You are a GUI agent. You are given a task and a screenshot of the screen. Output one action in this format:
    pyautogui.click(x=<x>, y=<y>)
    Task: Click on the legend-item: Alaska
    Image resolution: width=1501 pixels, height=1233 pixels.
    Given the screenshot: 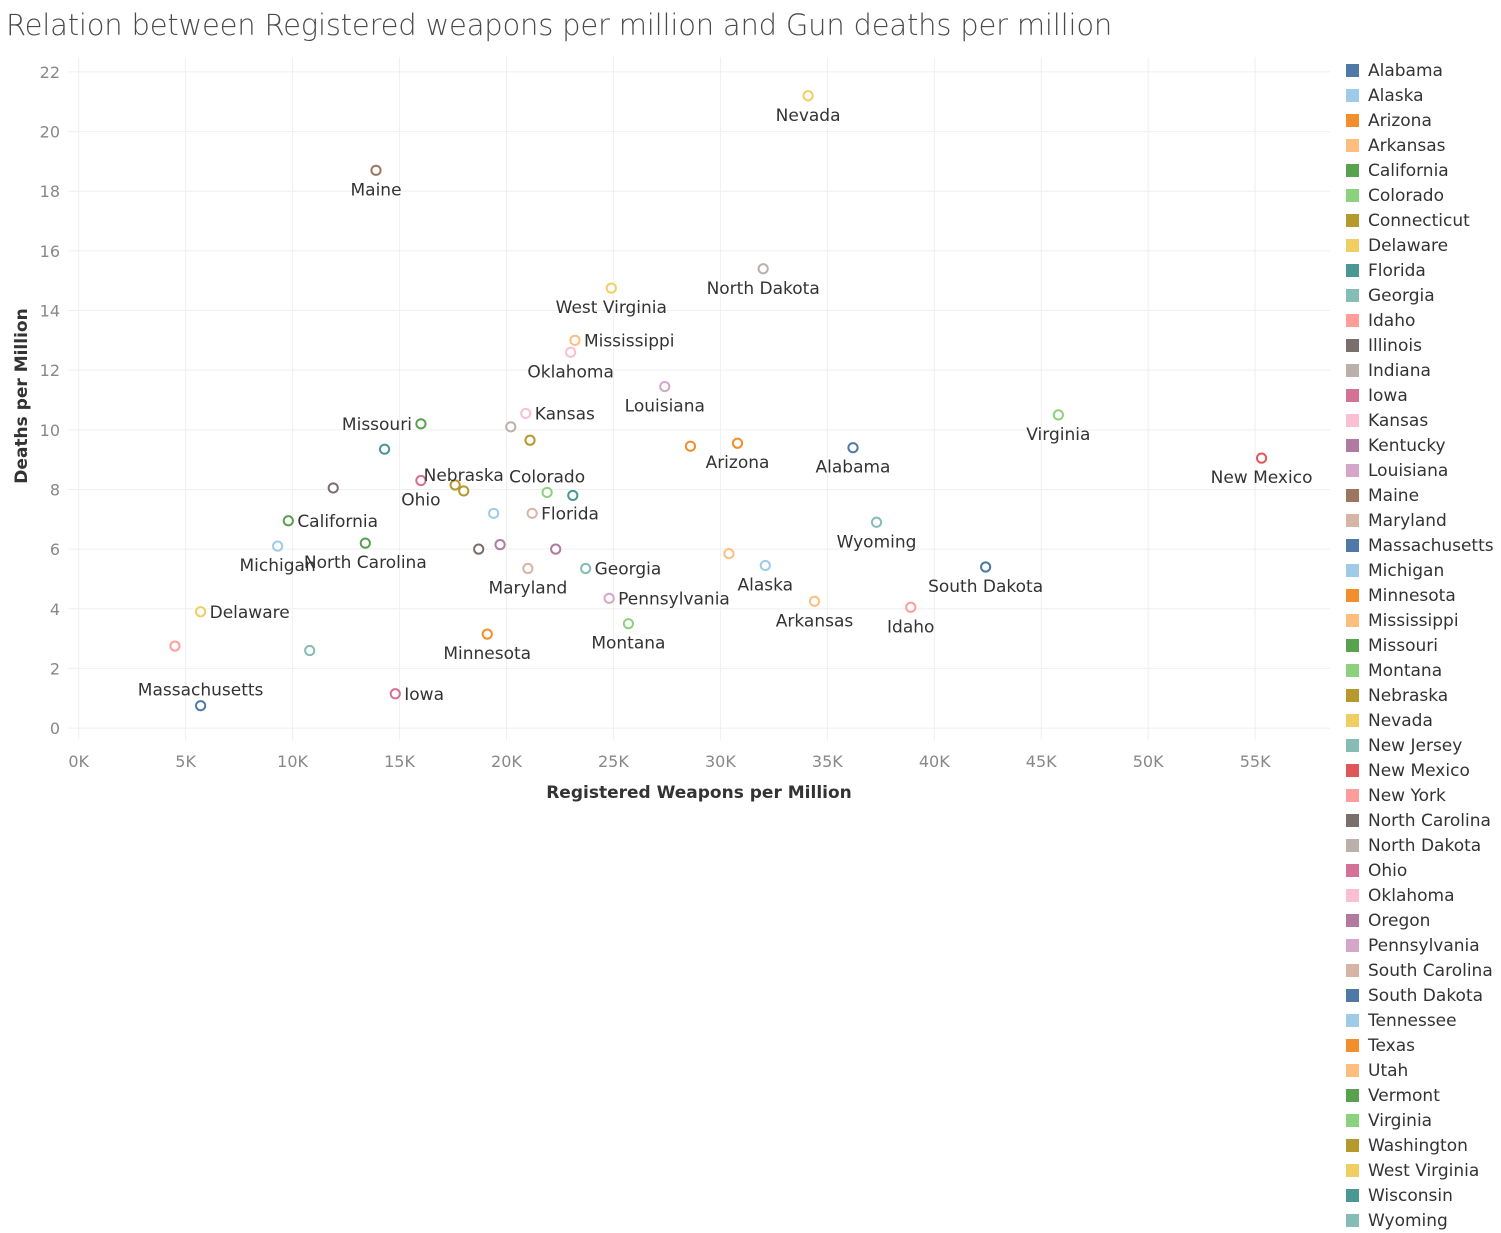 What is the action you would take?
    pyautogui.click(x=1423, y=95)
    